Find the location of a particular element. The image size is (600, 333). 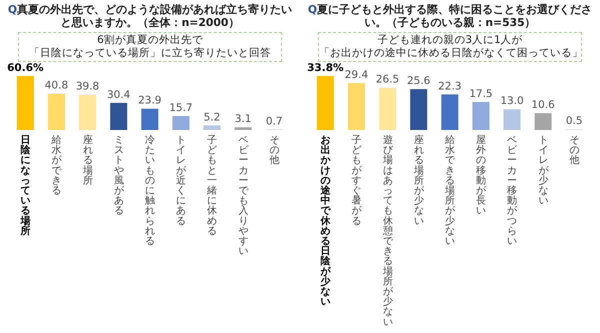

category-label: 子どもがすぐ暑がる is located at coordinates (357, 181).